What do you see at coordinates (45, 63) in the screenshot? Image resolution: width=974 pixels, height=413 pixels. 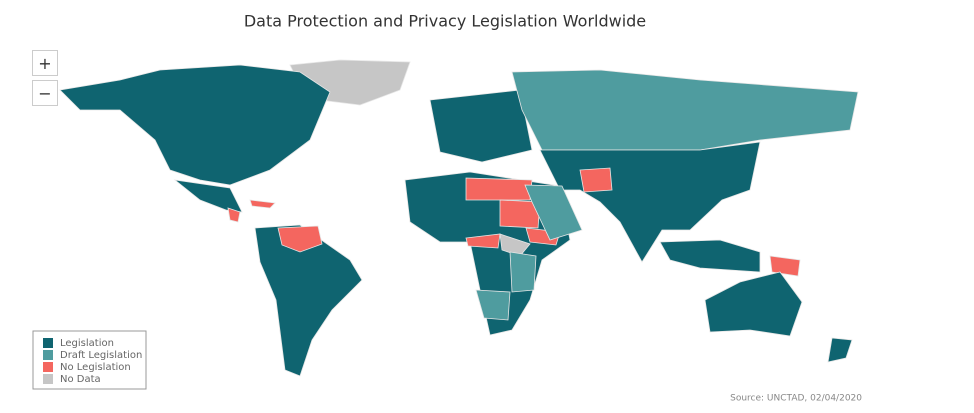 I see `zoom-in: +` at bounding box center [45, 63].